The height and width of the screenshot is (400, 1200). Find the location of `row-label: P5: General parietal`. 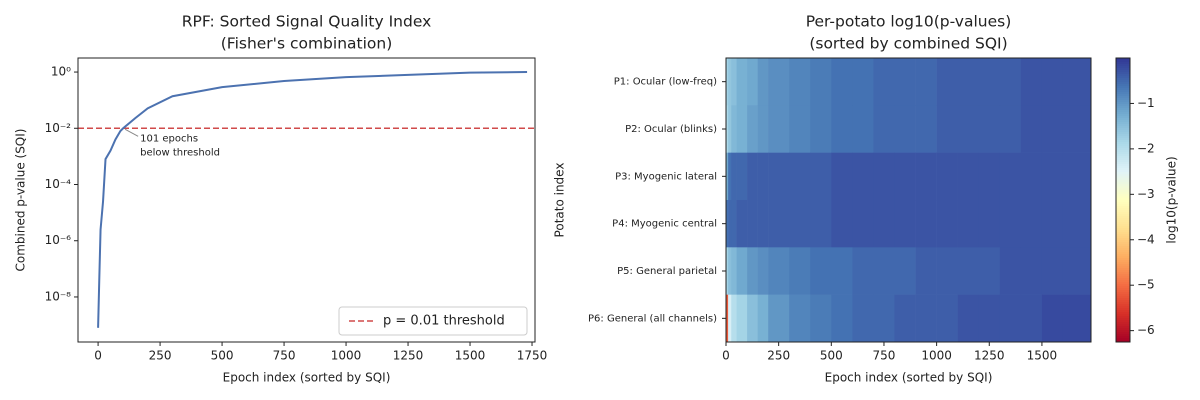

row-label: P5: General parietal is located at coordinates (667, 271).